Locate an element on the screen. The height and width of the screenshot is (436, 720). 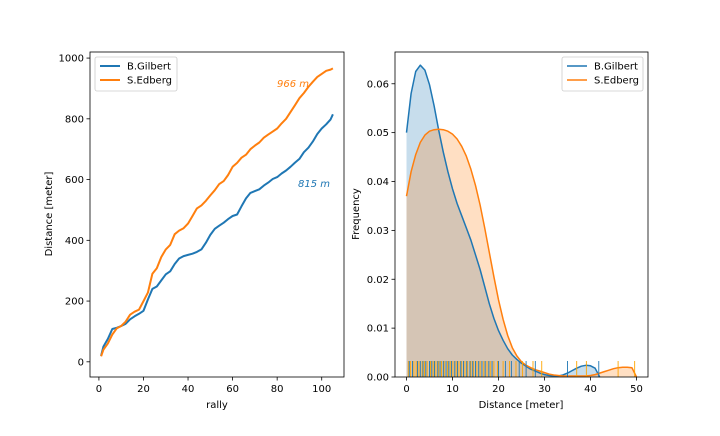
y-tick-label: 200 is located at coordinates (74, 302).